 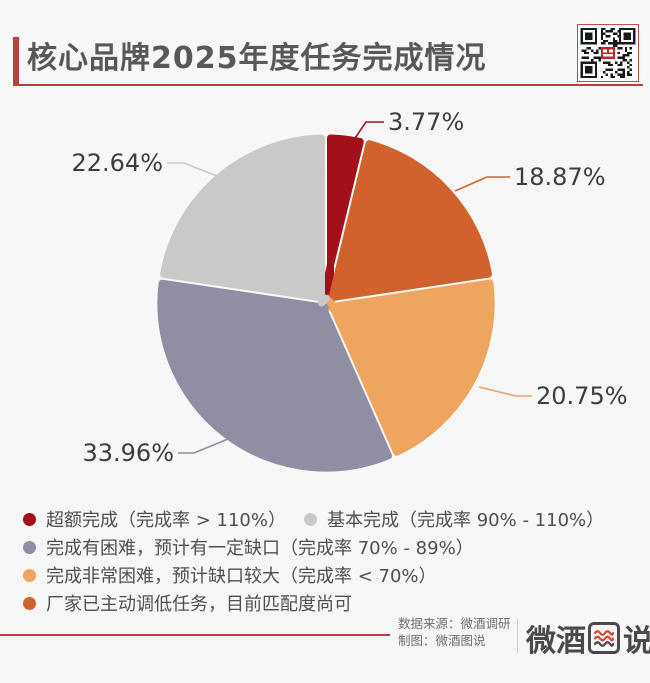 I want to click on slice-percent-label-4: 22.64%, so click(x=117, y=163).